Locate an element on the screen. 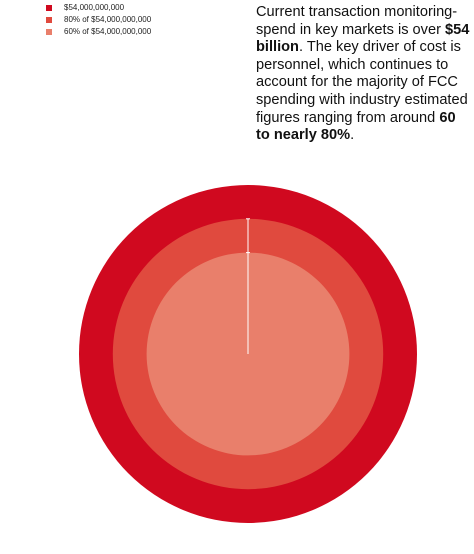  annotation-text: . is located at coordinates (352, 135).